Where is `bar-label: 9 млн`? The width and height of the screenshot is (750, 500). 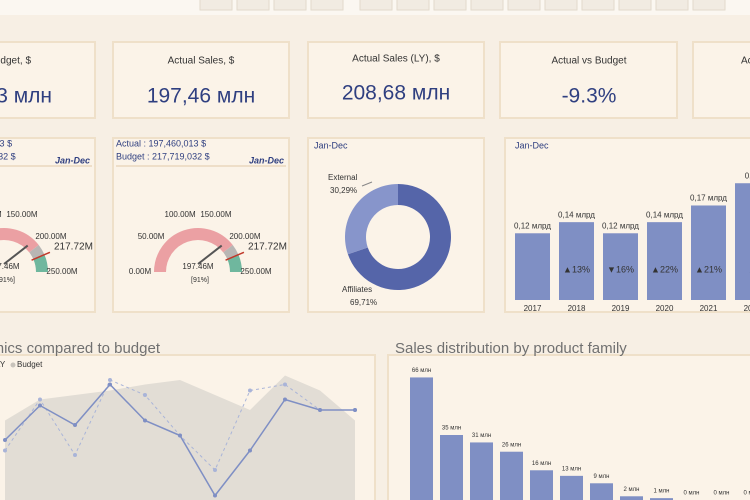 bar-label: 9 млн is located at coordinates (602, 477).